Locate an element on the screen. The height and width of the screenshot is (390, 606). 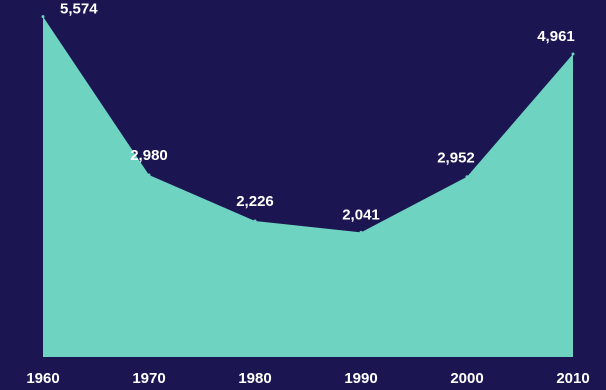
data-label-1980: 2,226 is located at coordinates (255, 201).